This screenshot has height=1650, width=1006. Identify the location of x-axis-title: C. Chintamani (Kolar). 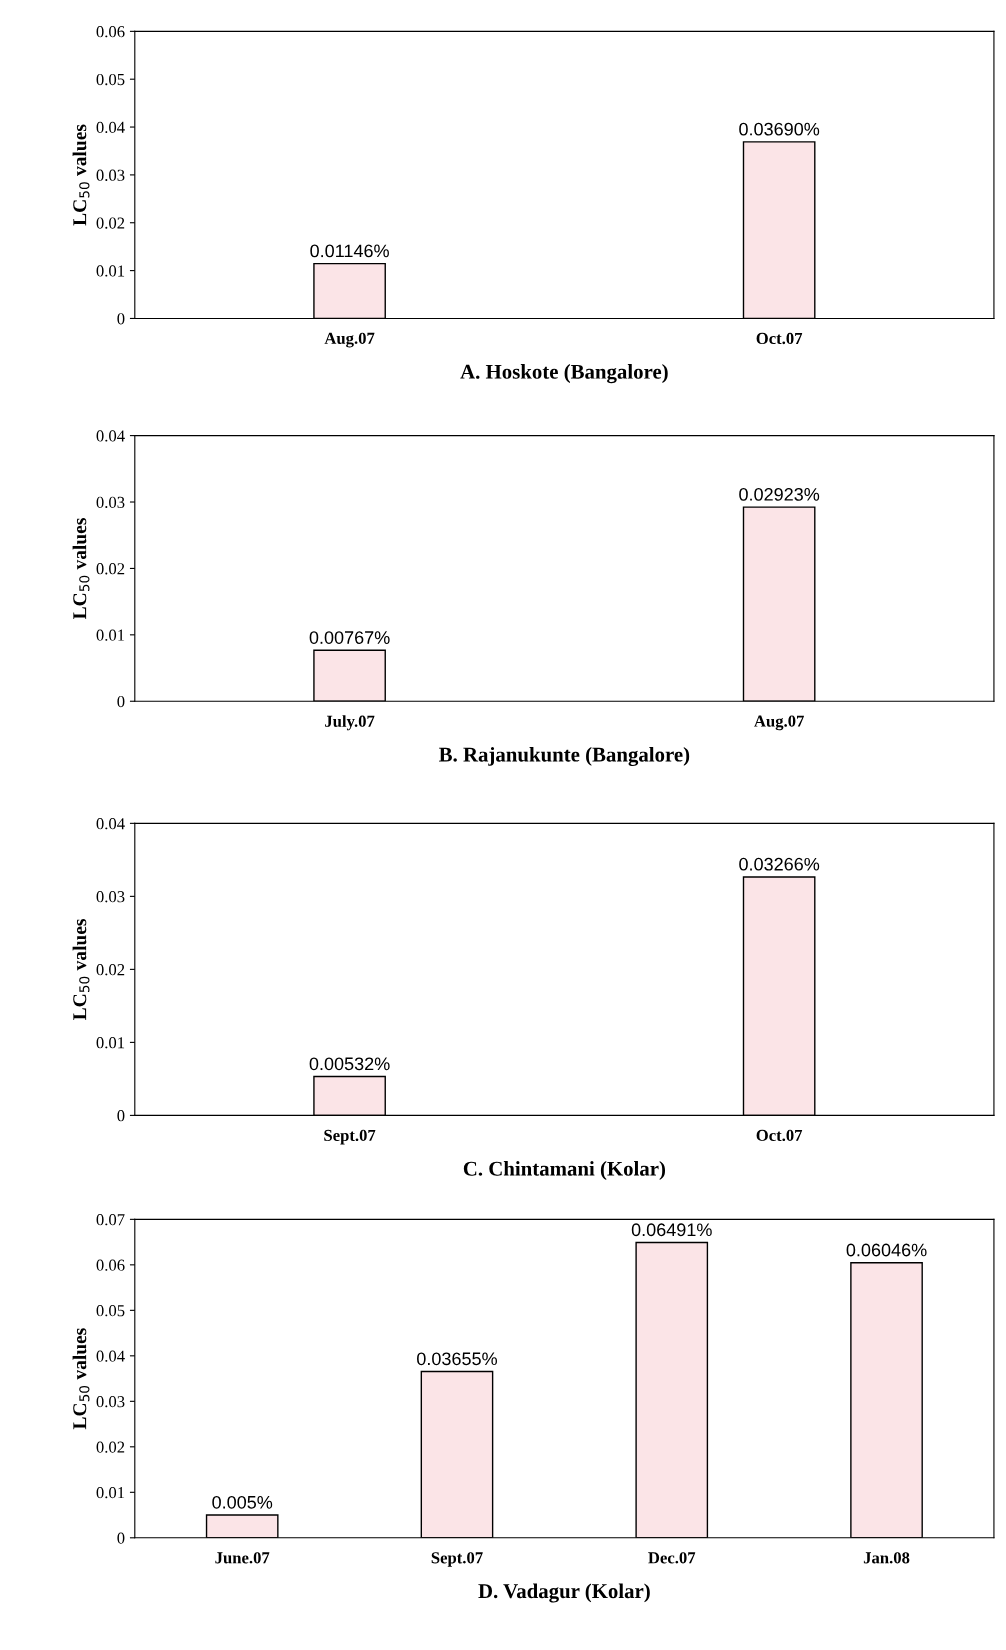
(564, 1170).